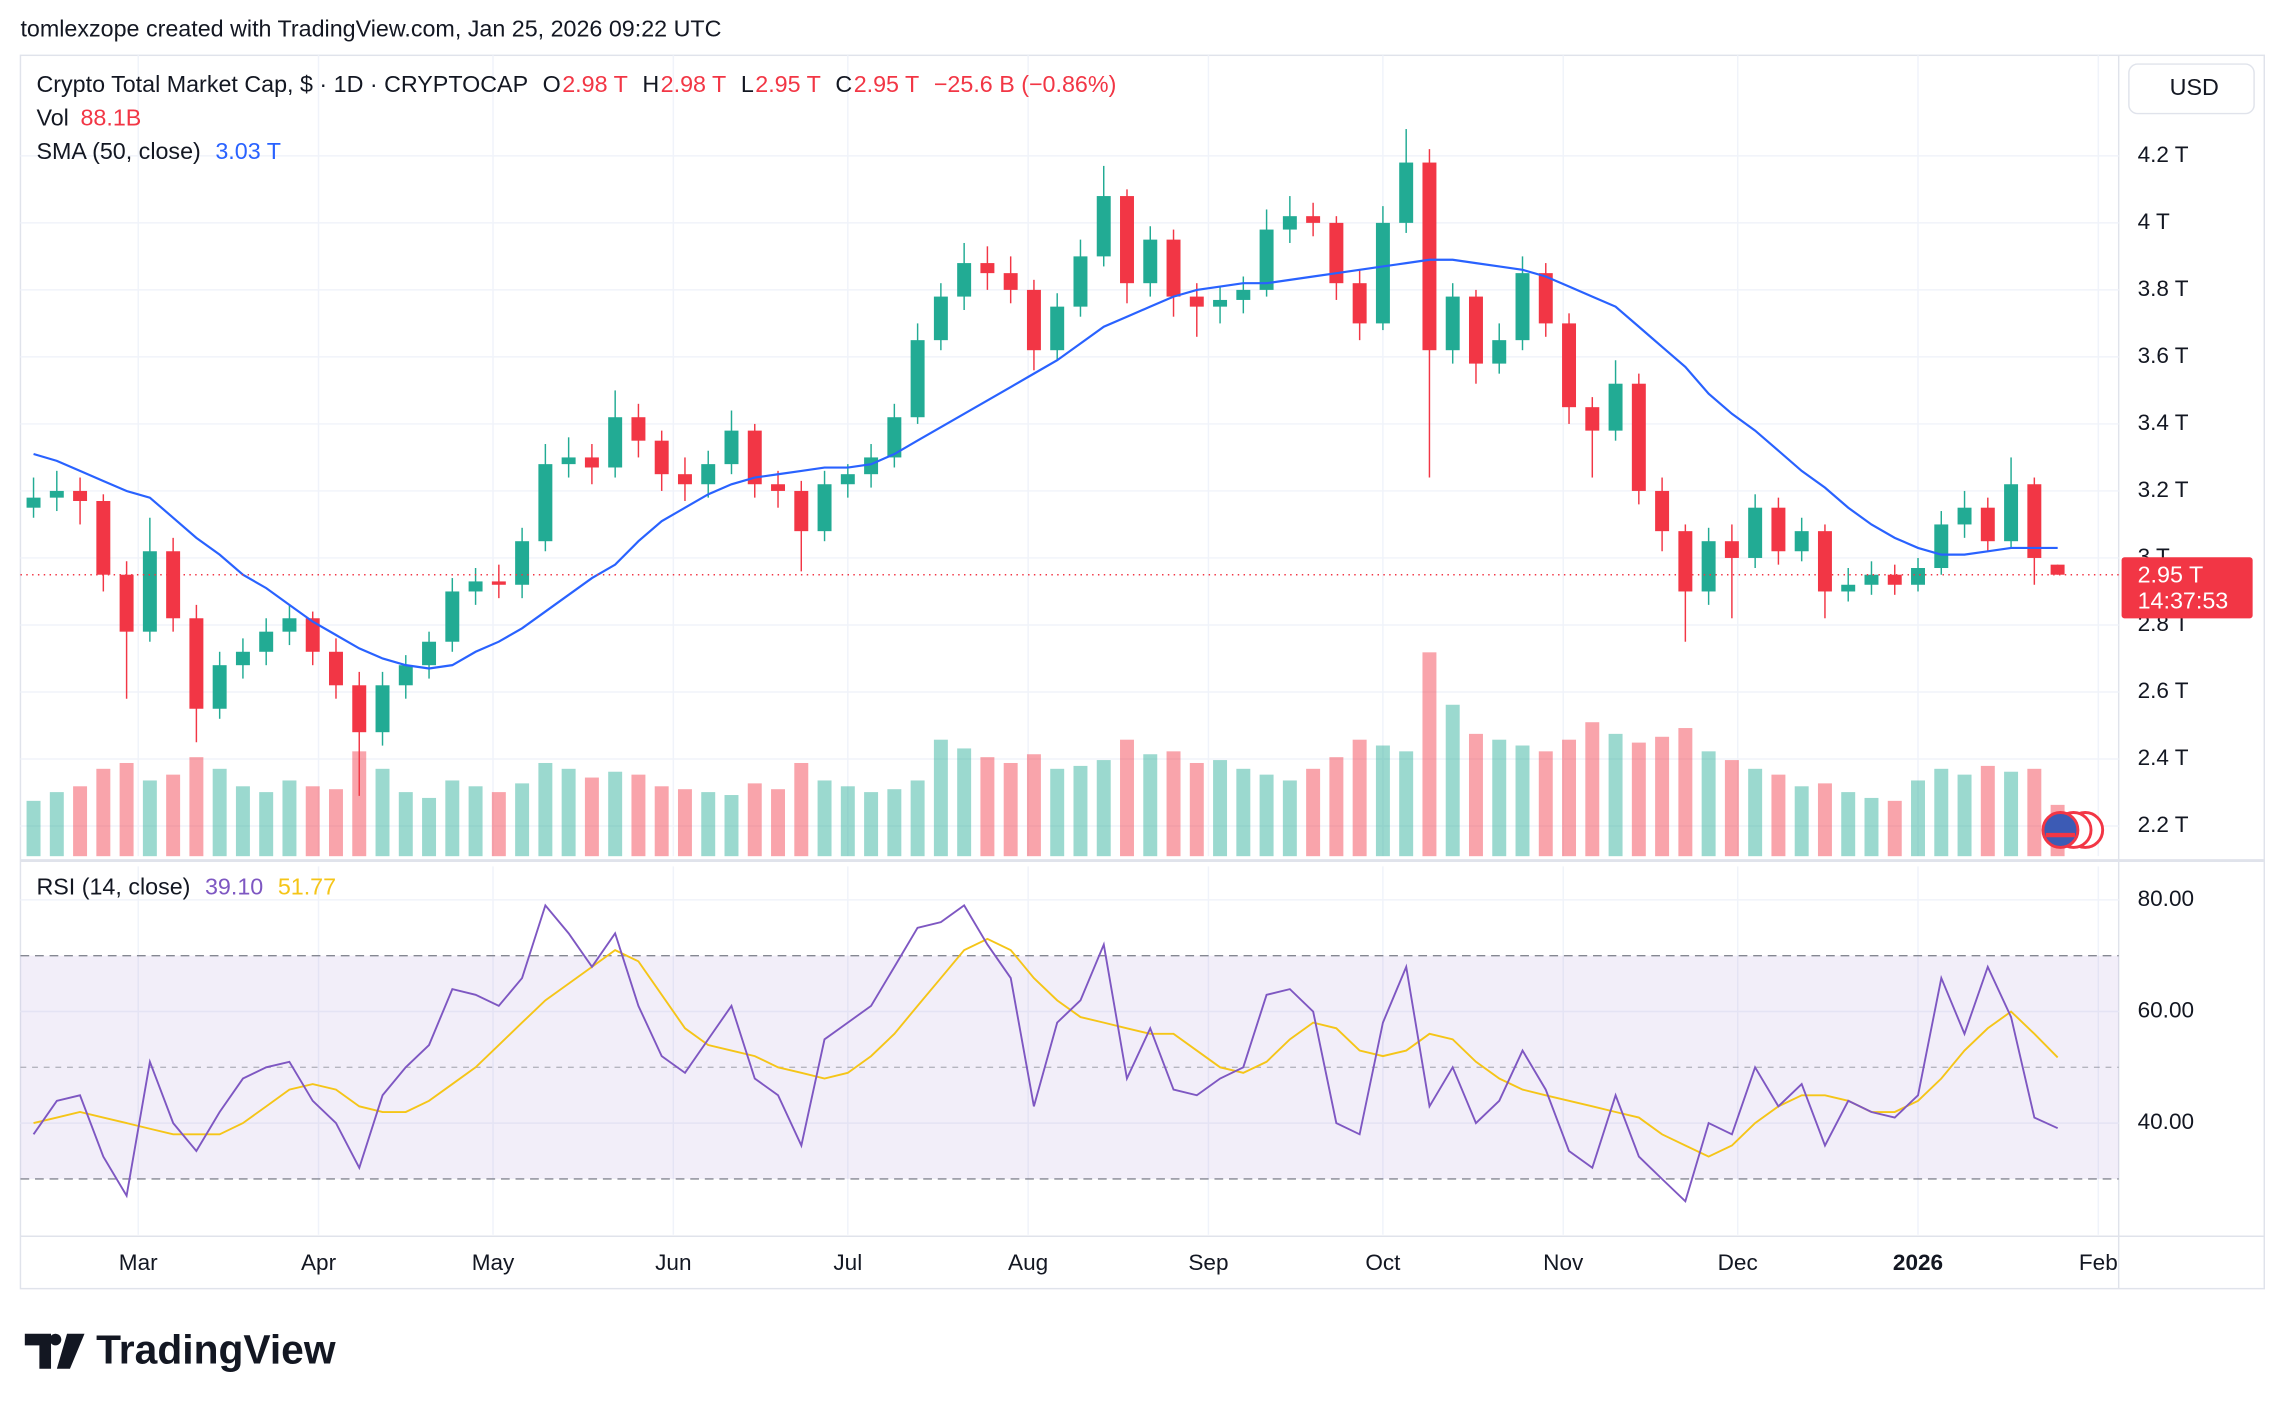  Describe the element at coordinates (2154, 221) in the screenshot. I see `y-tick-label: 4 T` at that location.